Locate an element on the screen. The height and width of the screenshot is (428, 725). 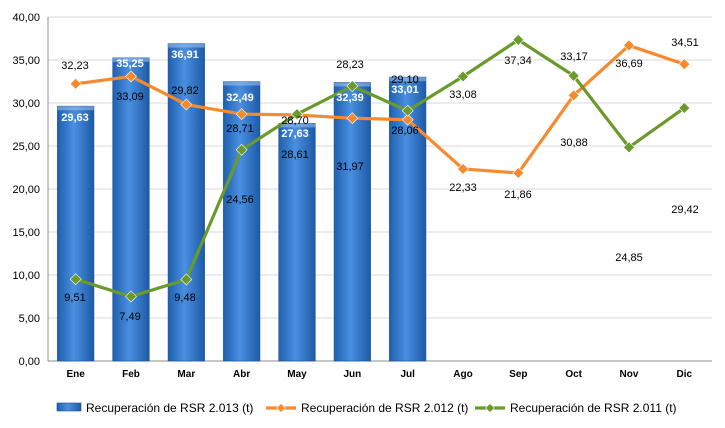
bar-data-label: 32,49 is located at coordinates (240, 98).